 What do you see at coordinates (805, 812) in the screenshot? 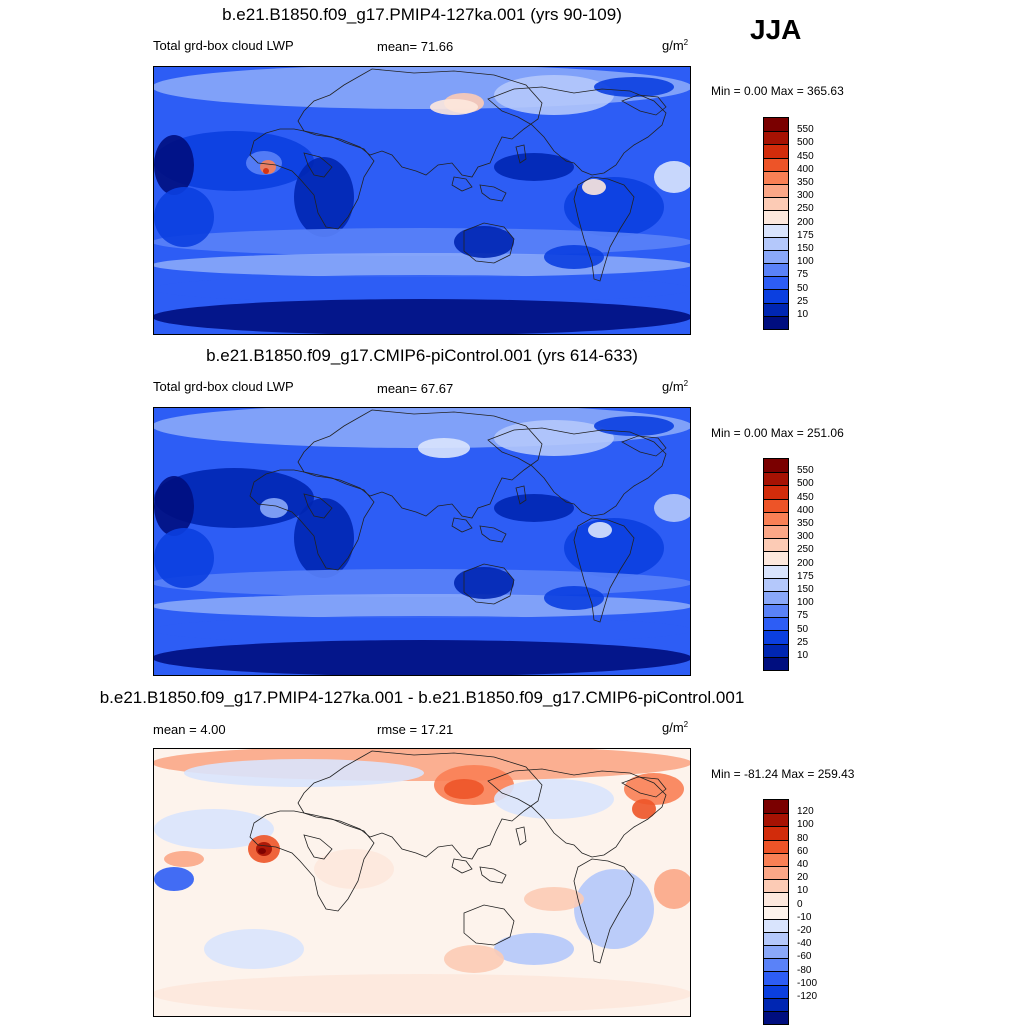
I see `colorbar-tick-label: 120` at bounding box center [805, 812].